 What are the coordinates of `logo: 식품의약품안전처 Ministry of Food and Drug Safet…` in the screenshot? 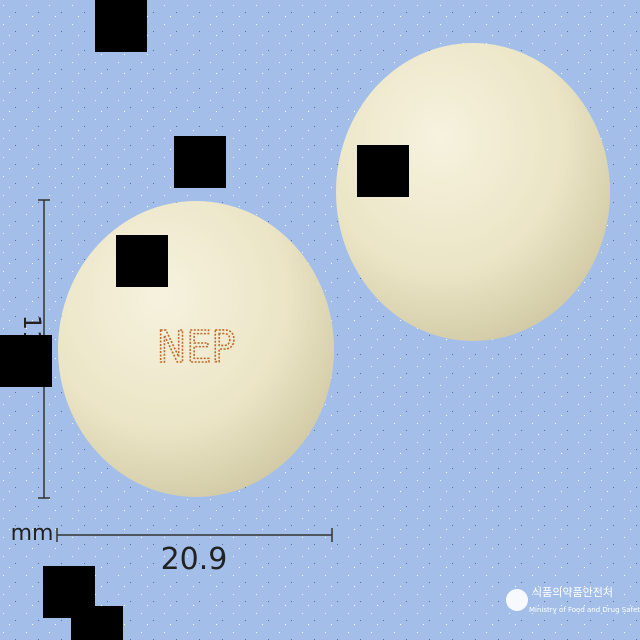 It's located at (573, 599).